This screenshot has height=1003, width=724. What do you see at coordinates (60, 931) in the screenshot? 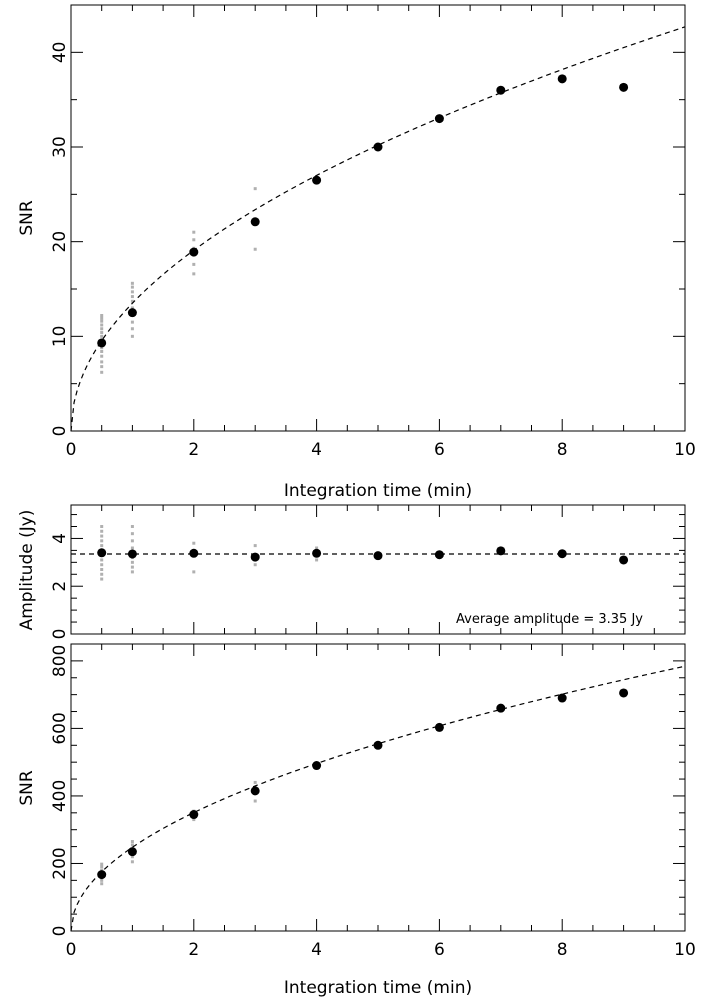
I see `bottom-y-tick-label: 0` at bounding box center [60, 931].